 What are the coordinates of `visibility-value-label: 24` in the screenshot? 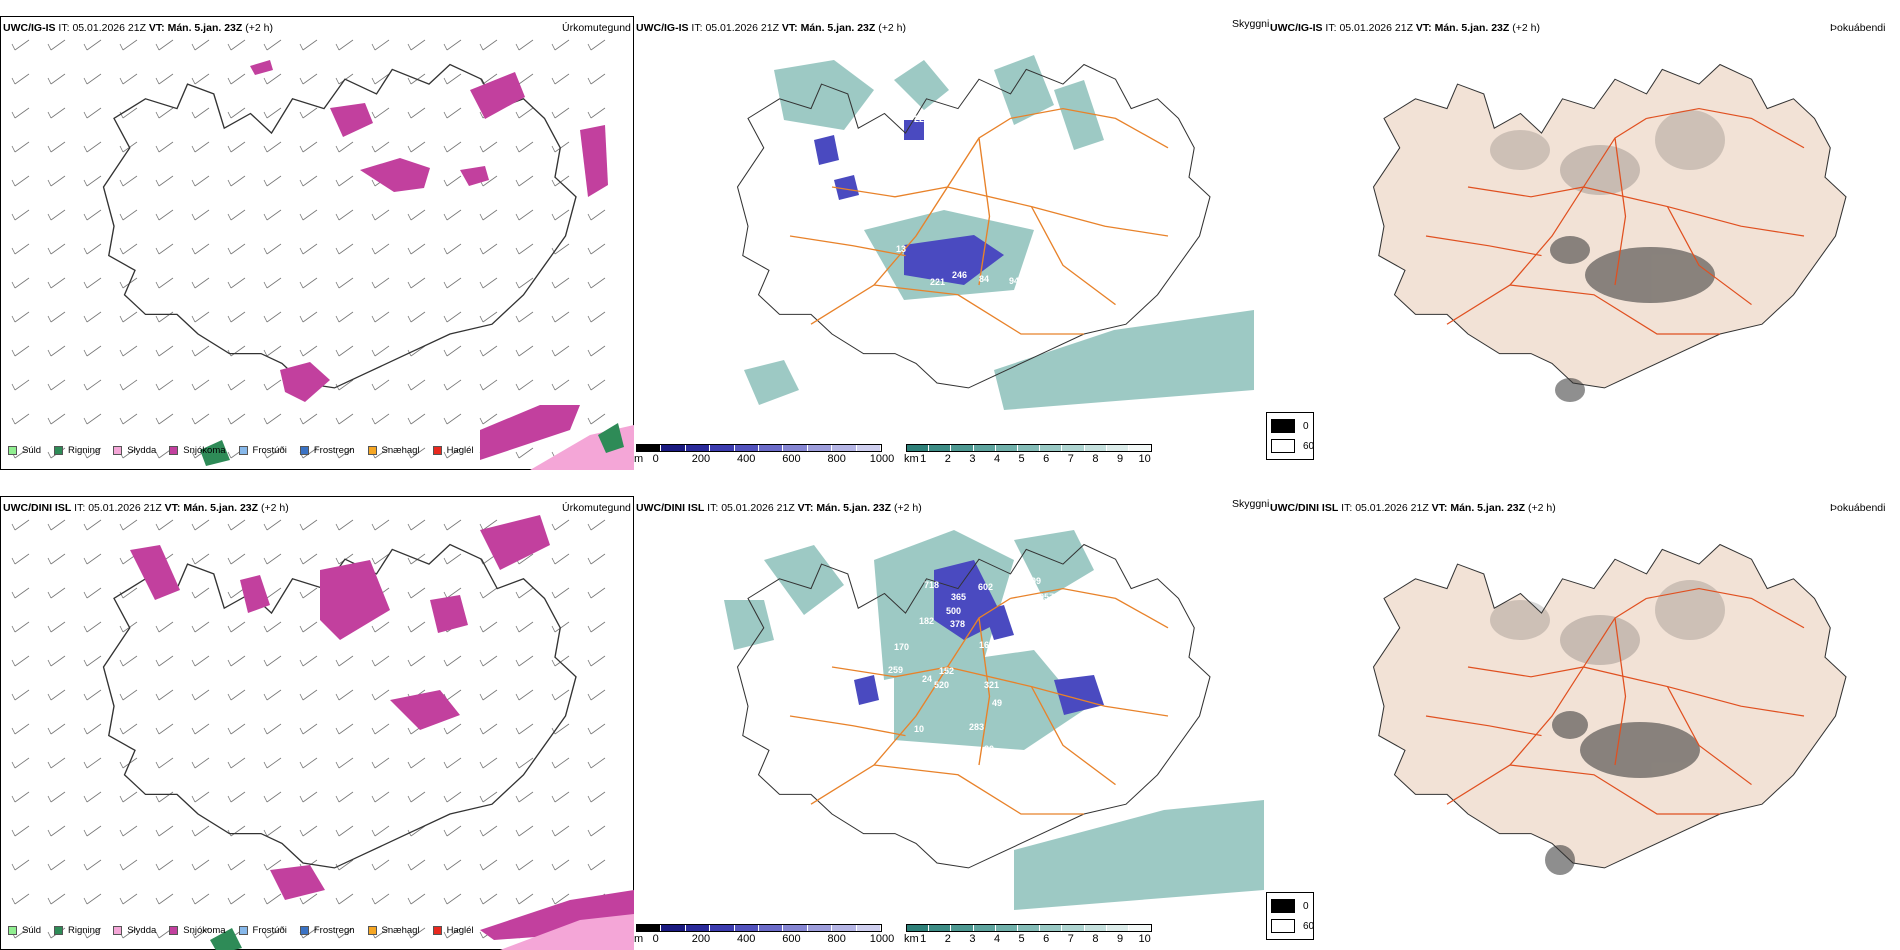 It's located at (927, 679).